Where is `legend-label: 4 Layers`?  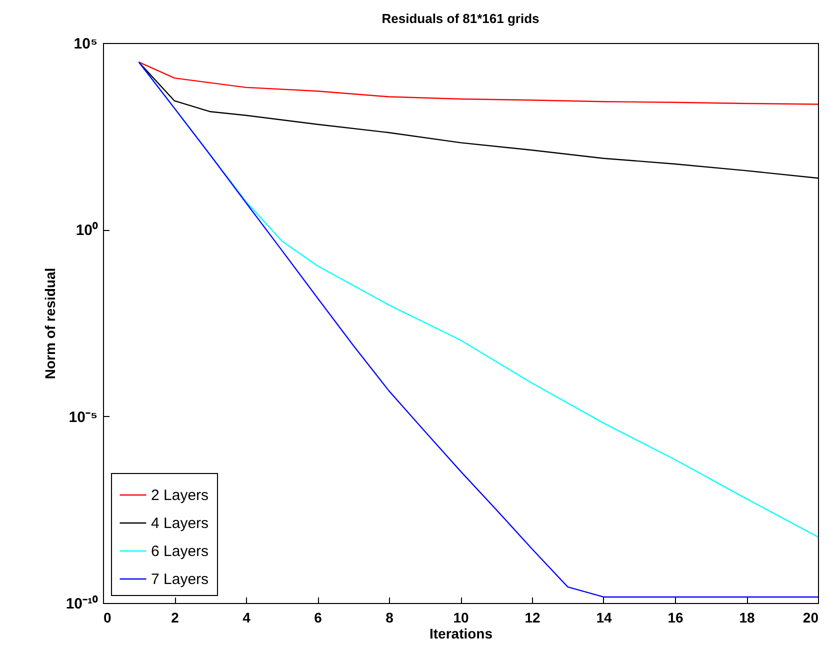 legend-label: 4 Layers is located at coordinates (180, 523).